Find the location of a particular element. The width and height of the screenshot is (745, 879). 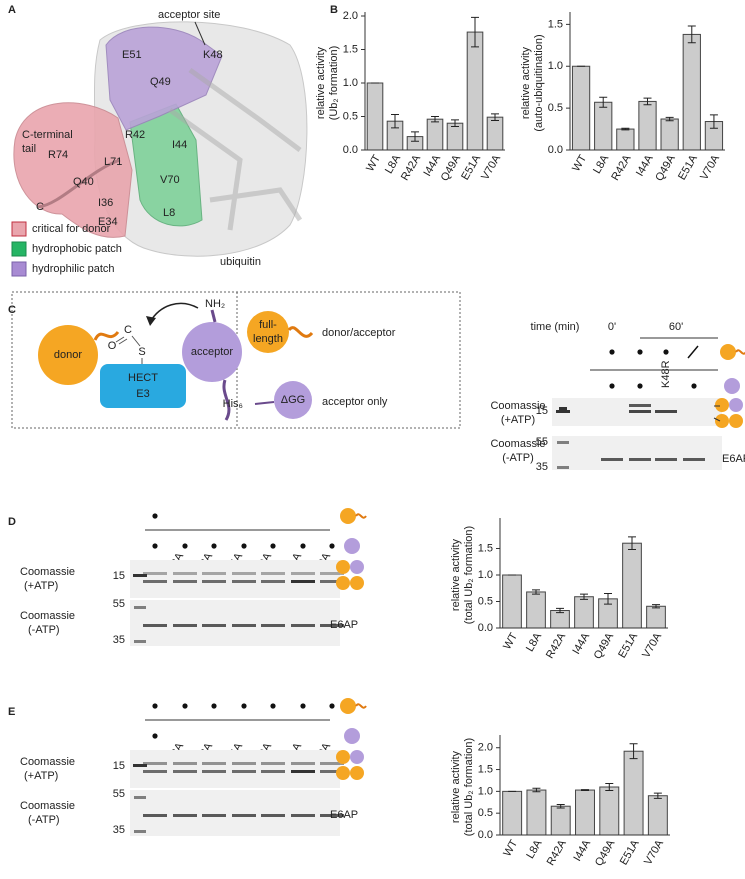

marker-label: 55 is located at coordinates (119, 794).